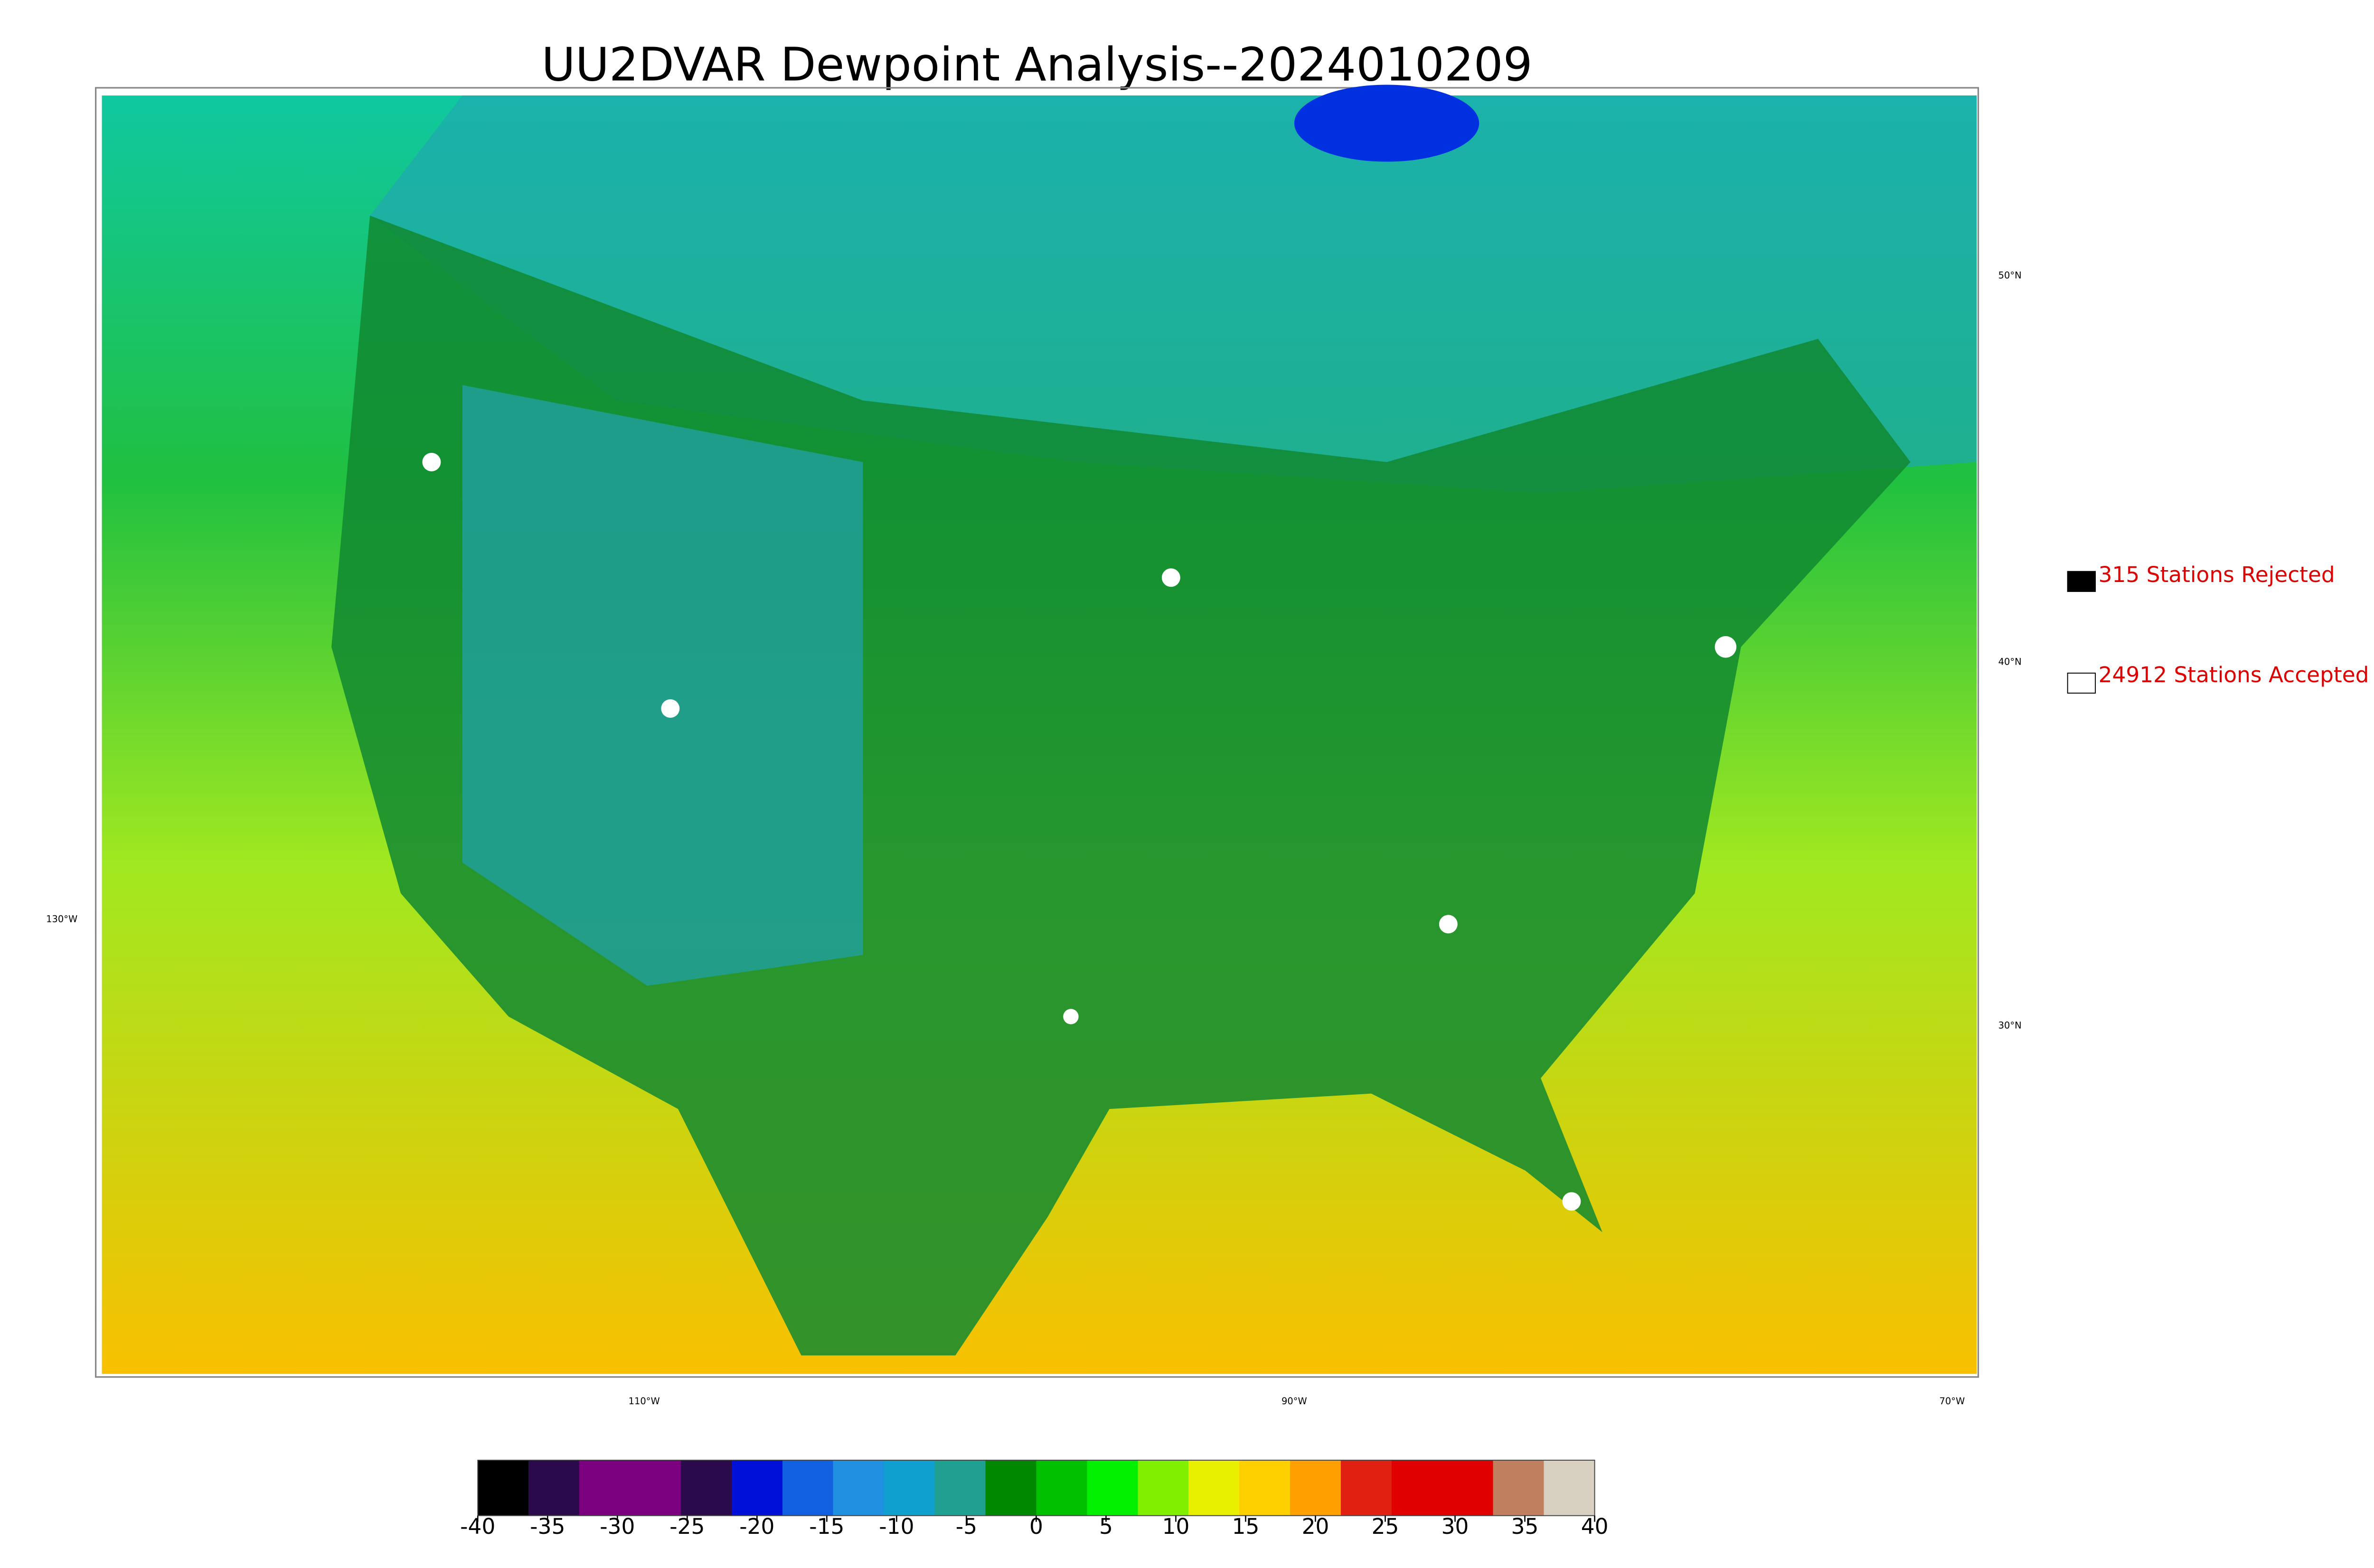  What do you see at coordinates (644, 1401) in the screenshot?
I see `lon-label: 110°W` at bounding box center [644, 1401].